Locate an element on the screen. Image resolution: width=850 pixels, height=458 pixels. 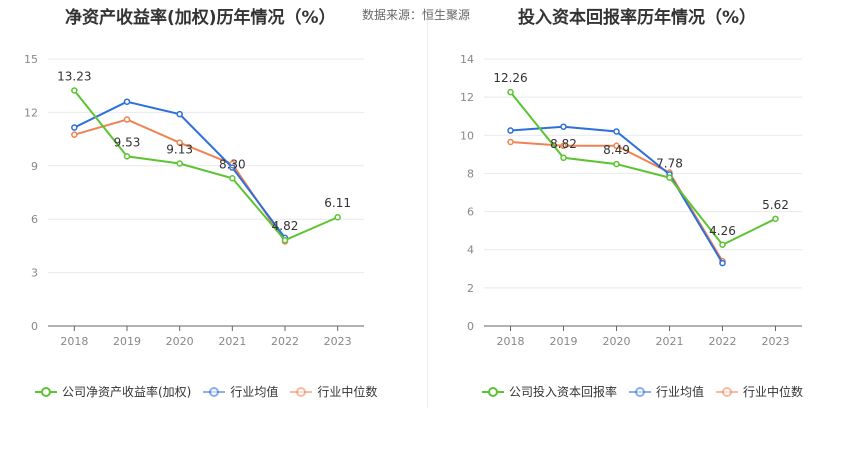
data-label: 8.30 is located at coordinates (232, 164).